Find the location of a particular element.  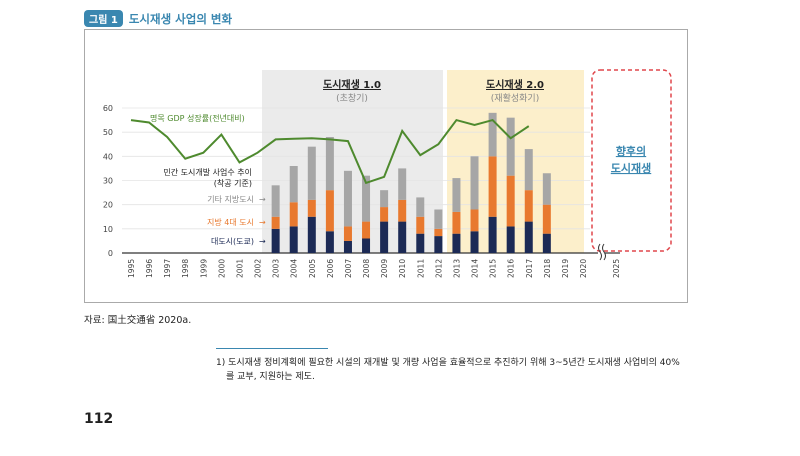

x-tick-label: 2002 is located at coordinates (258, 268).